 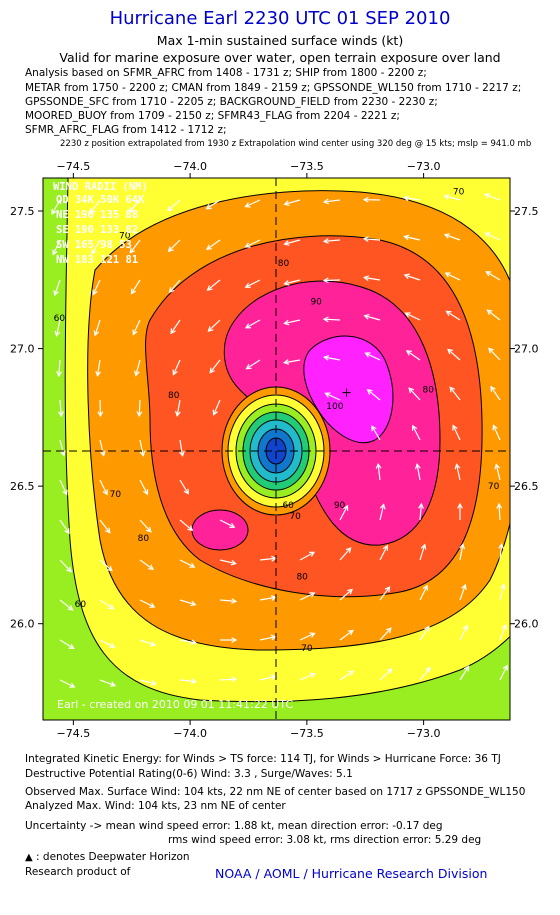 What do you see at coordinates (94, 245) in the screenshot?
I see `wind-radii-row: SW 165 98 53` at bounding box center [94, 245].